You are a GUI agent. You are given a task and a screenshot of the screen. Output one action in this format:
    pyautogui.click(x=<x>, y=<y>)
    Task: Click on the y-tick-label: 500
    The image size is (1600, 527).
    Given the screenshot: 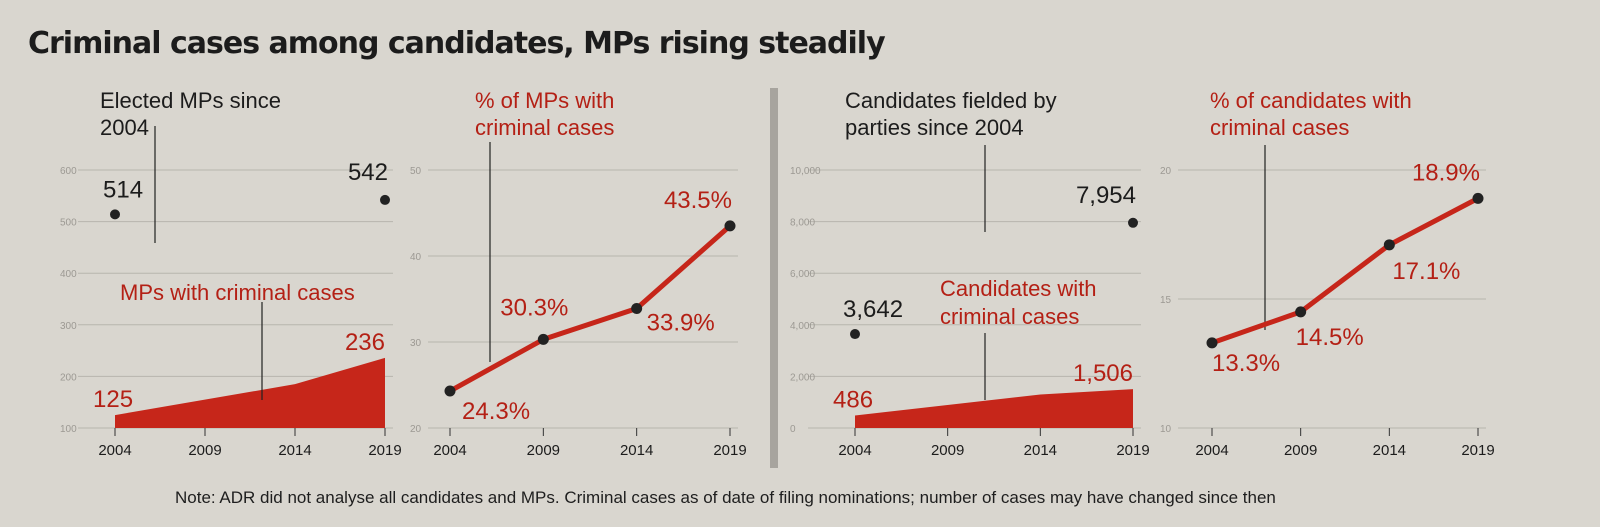 What is the action you would take?
    pyautogui.click(x=68, y=223)
    